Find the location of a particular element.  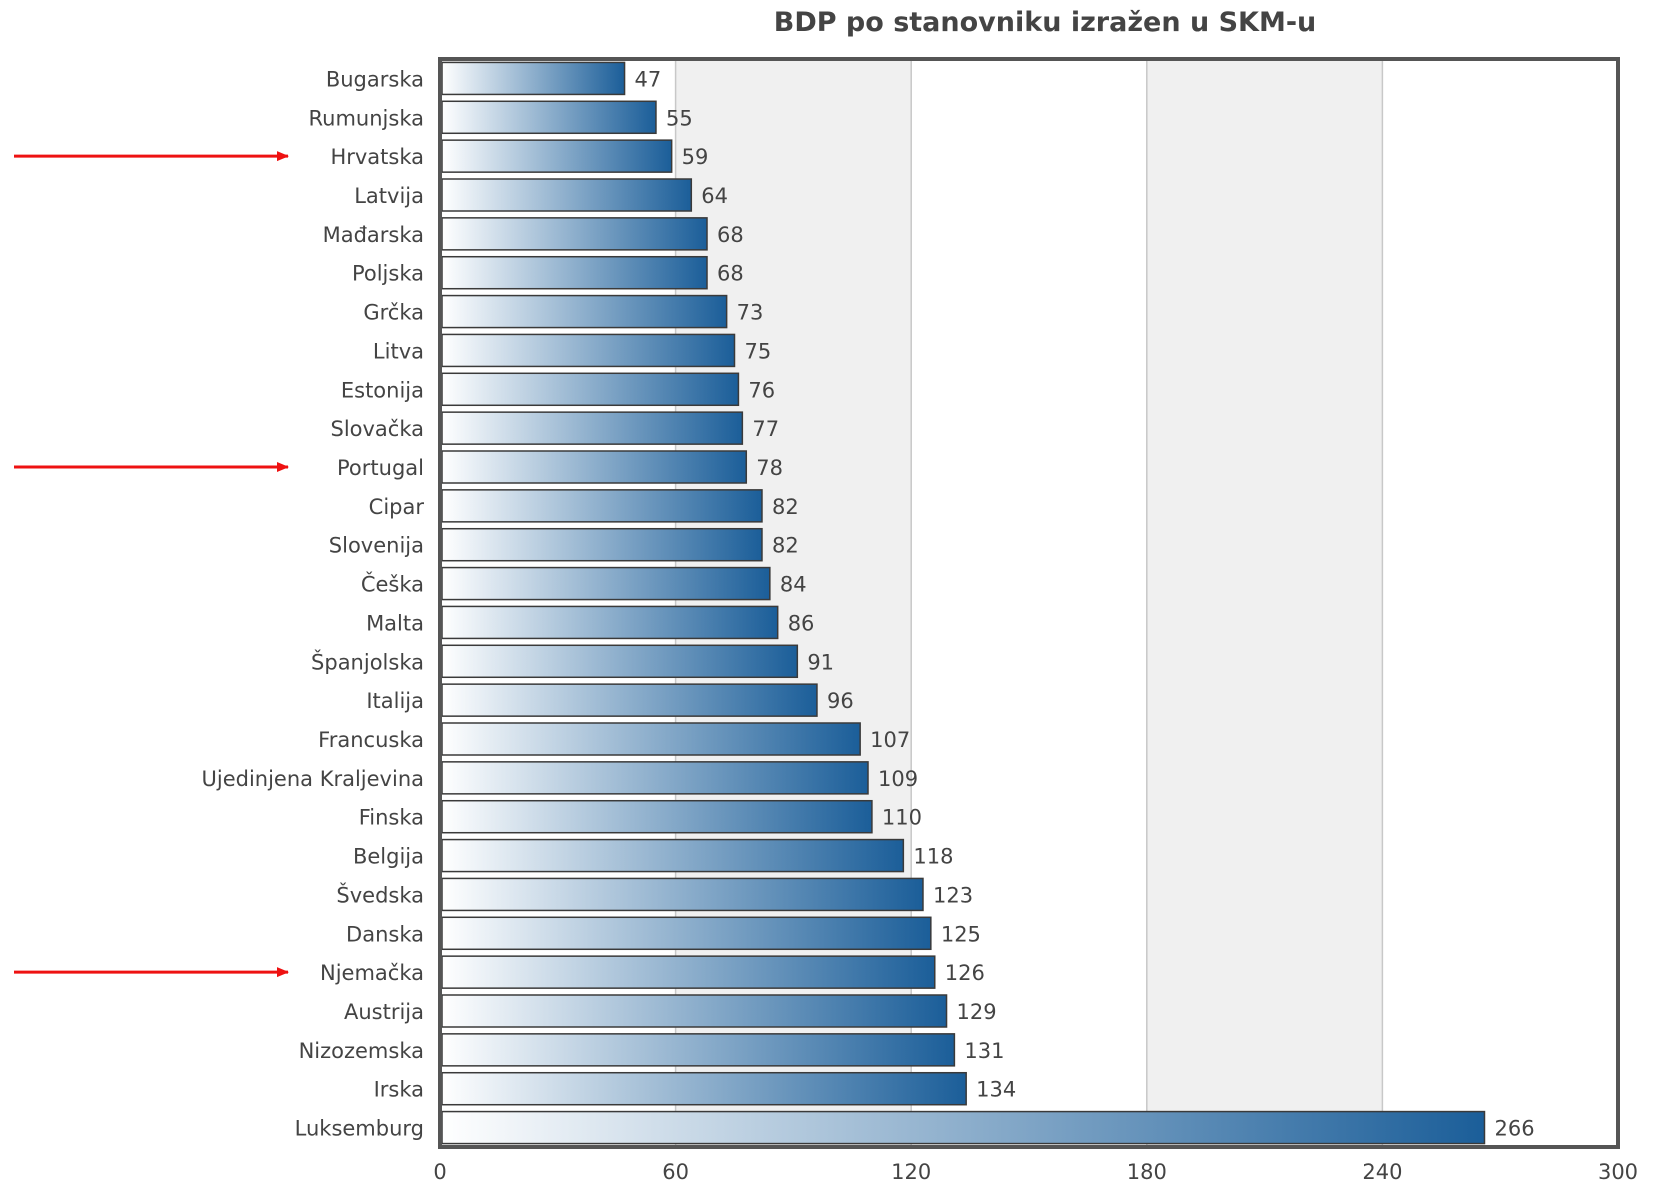

category-label: Belgija is located at coordinates (388, 857).